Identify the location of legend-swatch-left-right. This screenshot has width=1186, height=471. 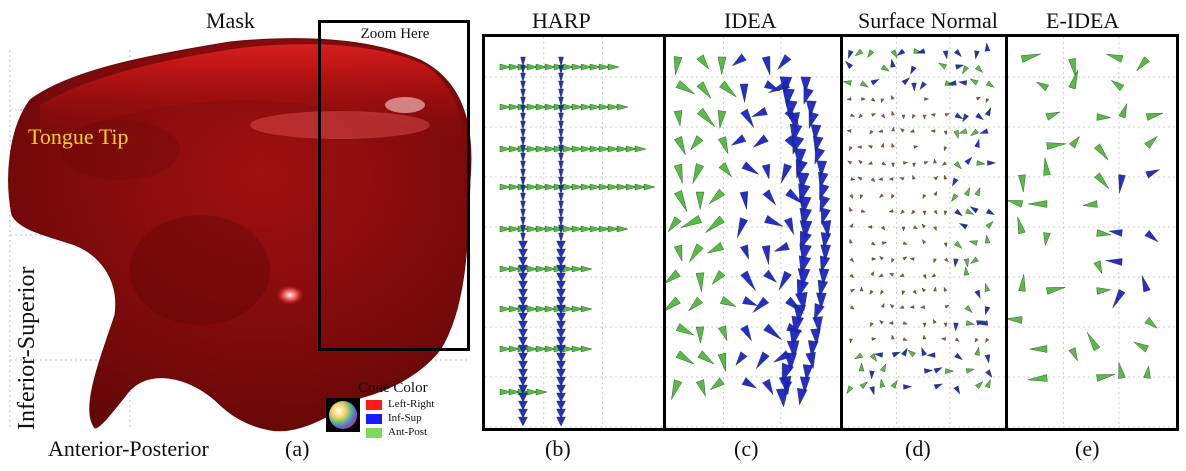
(374, 405).